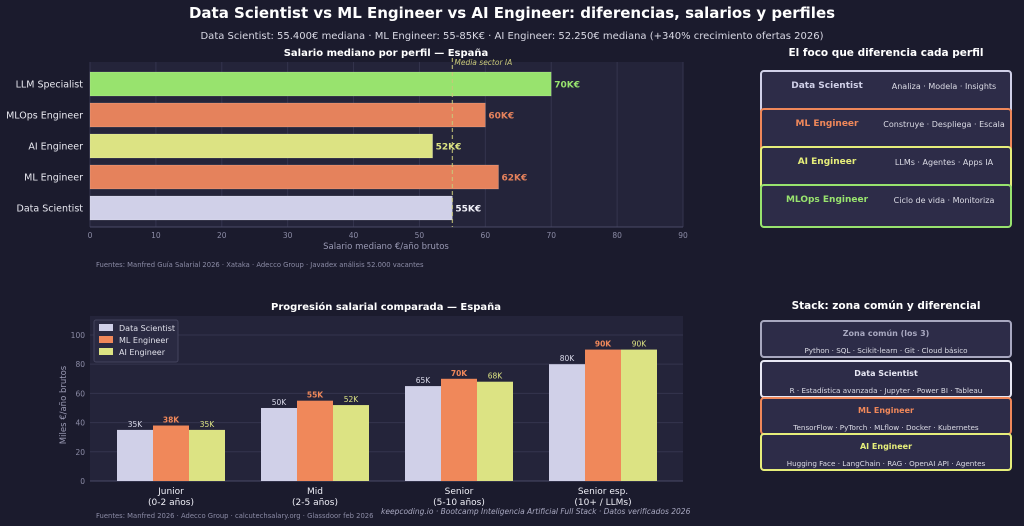 Image resolution: width=1024 pixels, height=526 pixels. Describe the element at coordinates (386, 307) in the screenshot. I see `chart-title: Progresión salarial comparada — España` at that location.